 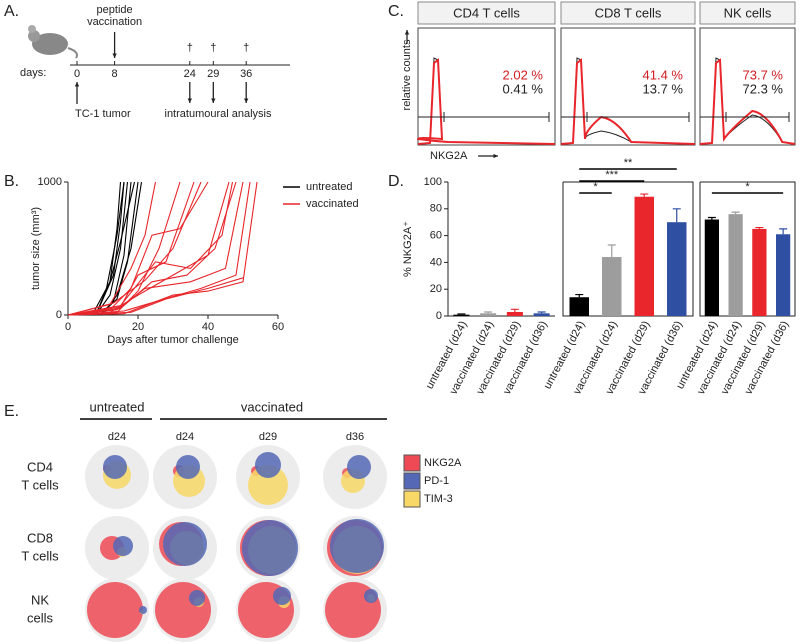 What do you see at coordinates (278, 327) in the screenshot?
I see `x-tick-label: 60` at bounding box center [278, 327].